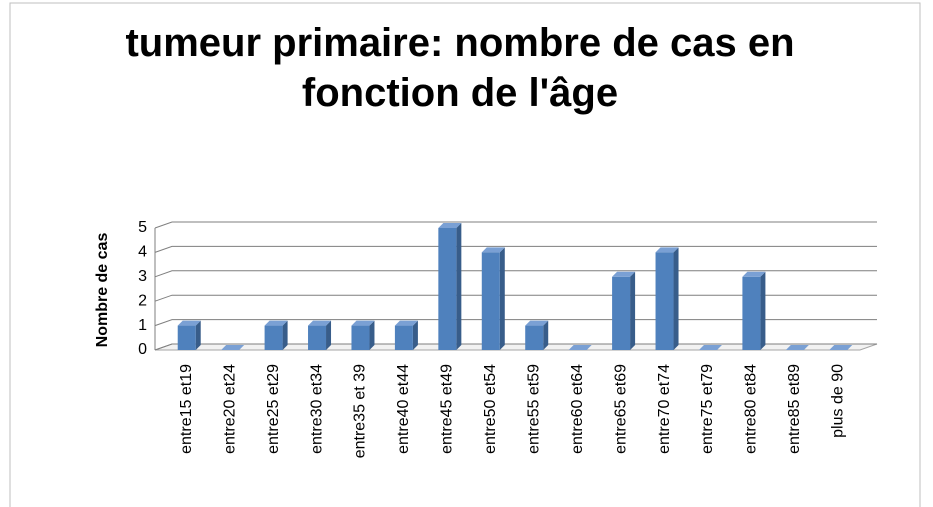 The height and width of the screenshot is (507, 933). Describe the element at coordinates (533, 409) in the screenshot. I see `x-tick-label: entre55 et59` at that location.